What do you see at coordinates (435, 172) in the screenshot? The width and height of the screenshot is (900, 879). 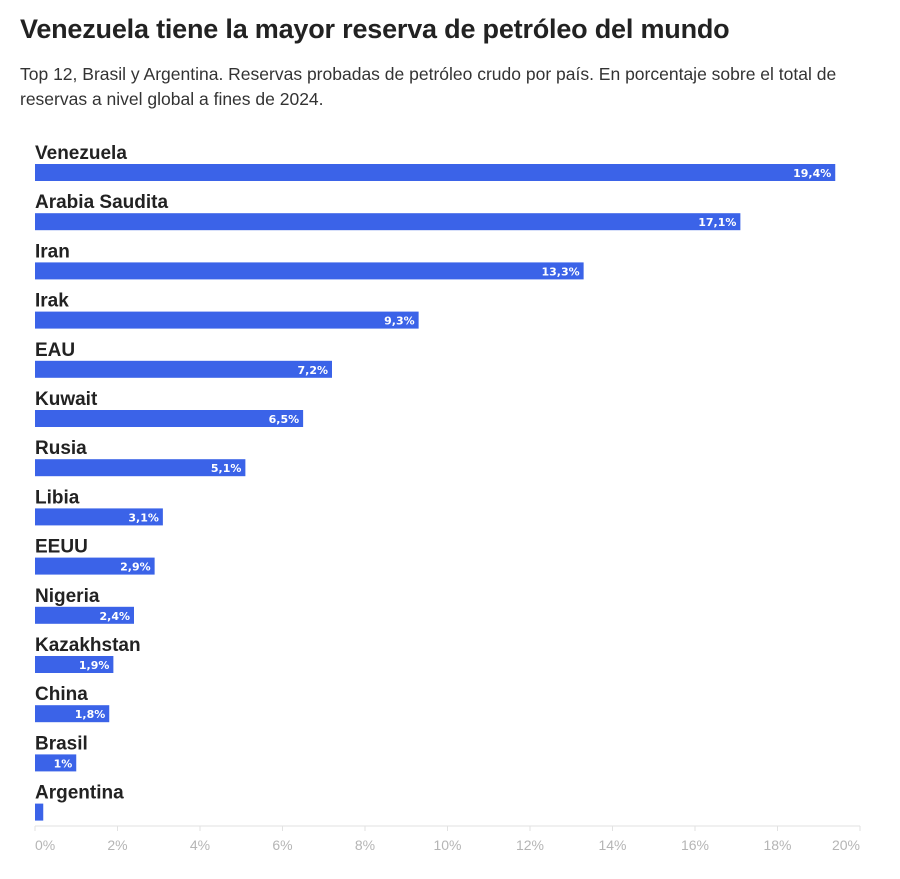 I see `bar-venezuela` at bounding box center [435, 172].